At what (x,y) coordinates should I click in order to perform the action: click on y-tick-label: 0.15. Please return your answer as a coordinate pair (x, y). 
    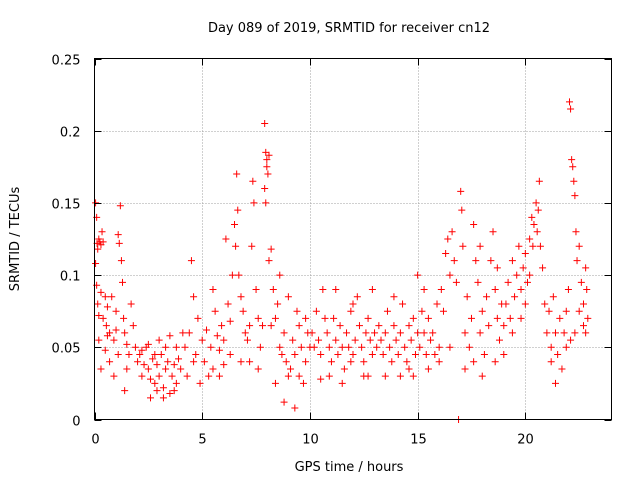
    Looking at the image, I should click on (66, 205).